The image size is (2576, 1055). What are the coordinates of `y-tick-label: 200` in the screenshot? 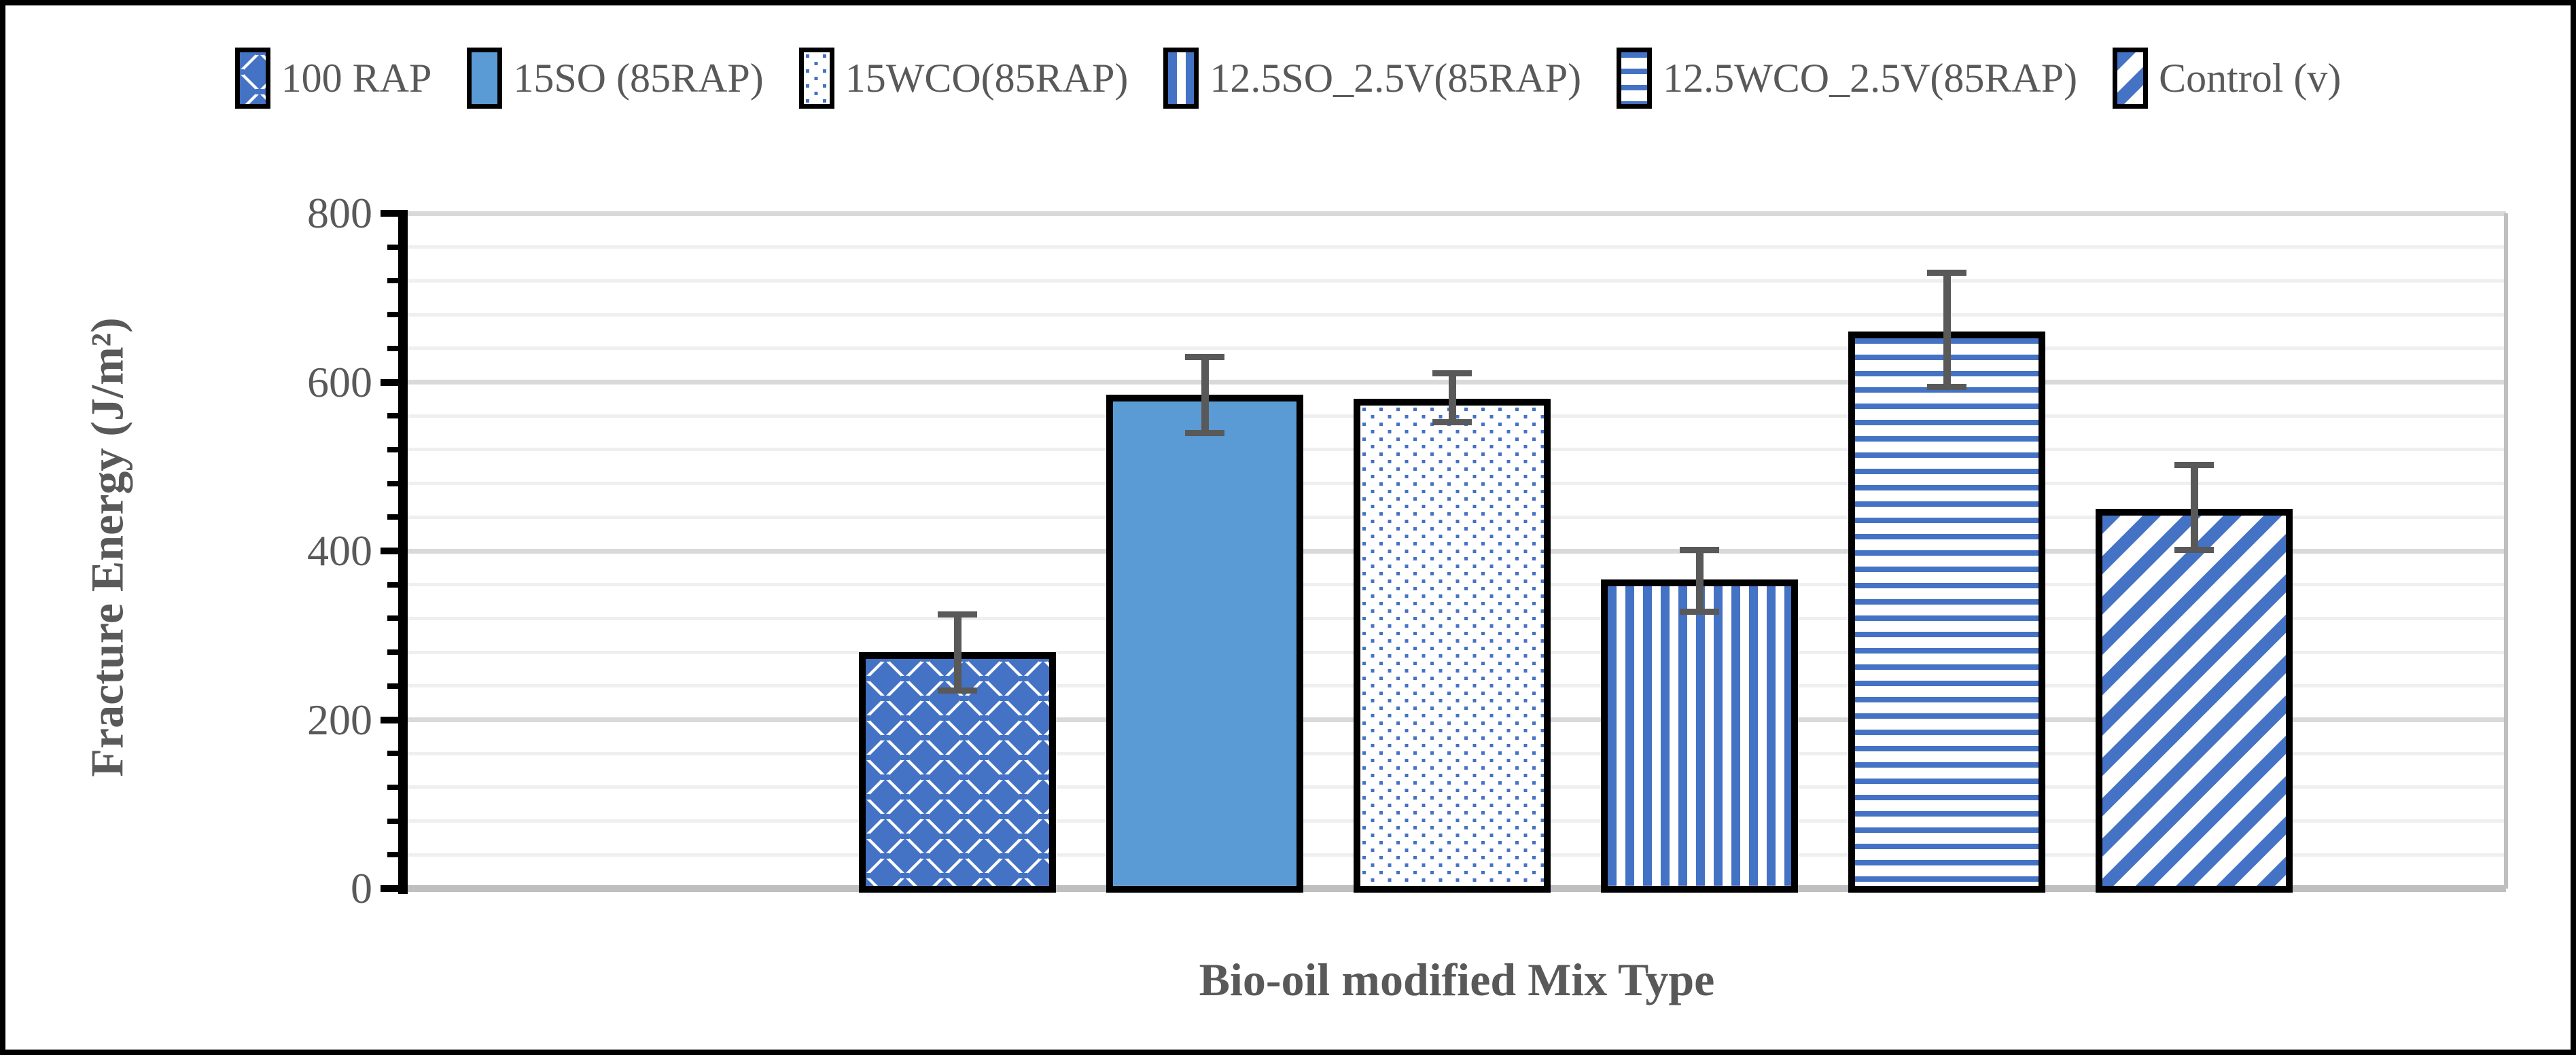 It's located at (339, 719).